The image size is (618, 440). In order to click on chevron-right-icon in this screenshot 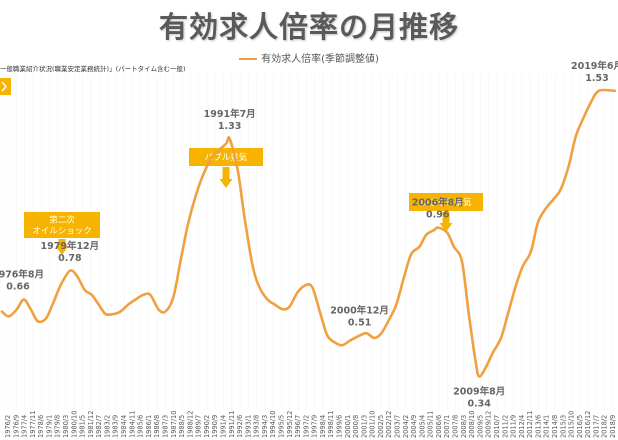, I will do `click(4, 86)`.